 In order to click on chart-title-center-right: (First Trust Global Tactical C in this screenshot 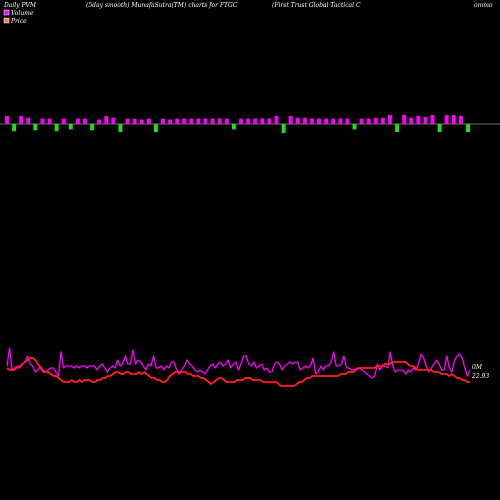, I will do `click(316, 5)`.